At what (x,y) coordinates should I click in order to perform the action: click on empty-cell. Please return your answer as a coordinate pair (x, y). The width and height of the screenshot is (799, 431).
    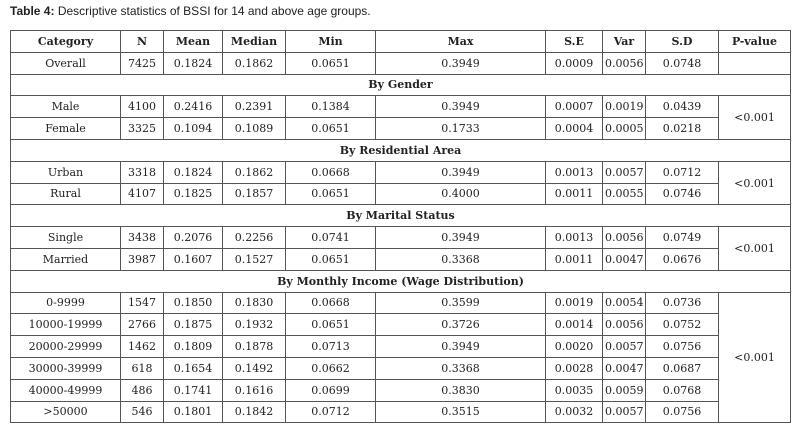
    Looking at the image, I should click on (754, 63).